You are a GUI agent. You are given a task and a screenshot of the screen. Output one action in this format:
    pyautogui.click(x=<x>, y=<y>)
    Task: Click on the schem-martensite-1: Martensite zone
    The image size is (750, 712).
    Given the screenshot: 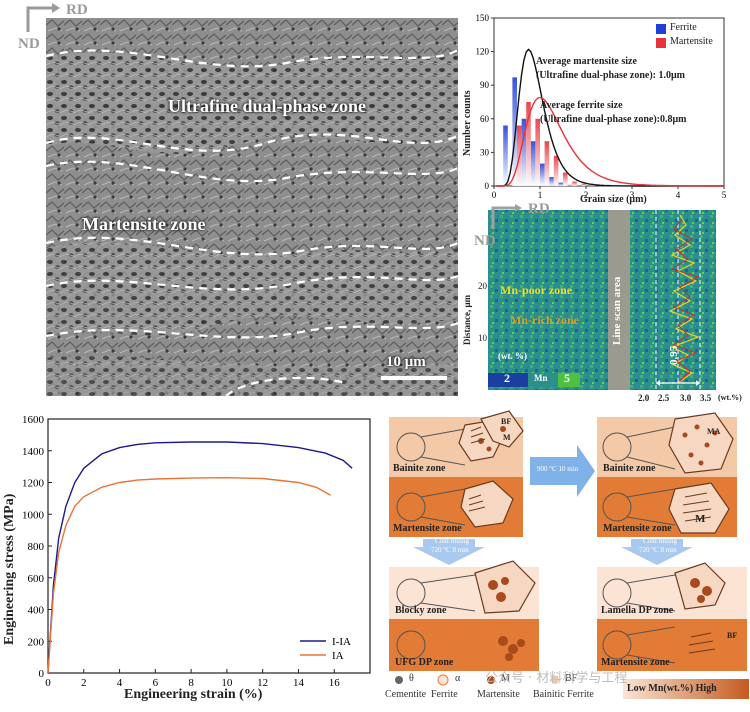 What is the action you would take?
    pyautogui.click(x=427, y=528)
    